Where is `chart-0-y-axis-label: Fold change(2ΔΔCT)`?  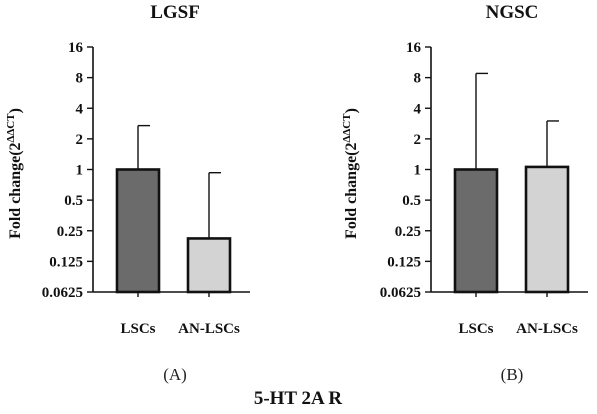
chart-0-y-axis-label: Fold change(2ΔΔCT) is located at coordinates (14, 173).